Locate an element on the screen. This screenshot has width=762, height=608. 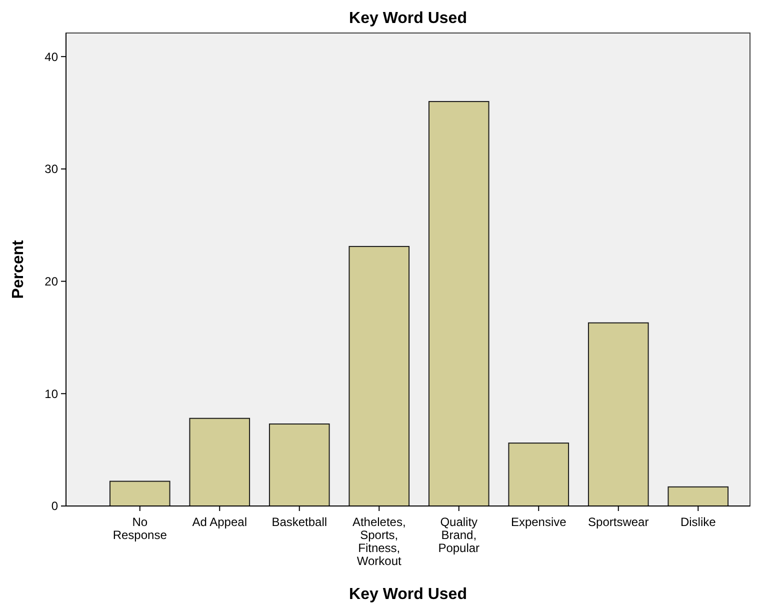
x-tick-label: Basketball is located at coordinates (300, 522).